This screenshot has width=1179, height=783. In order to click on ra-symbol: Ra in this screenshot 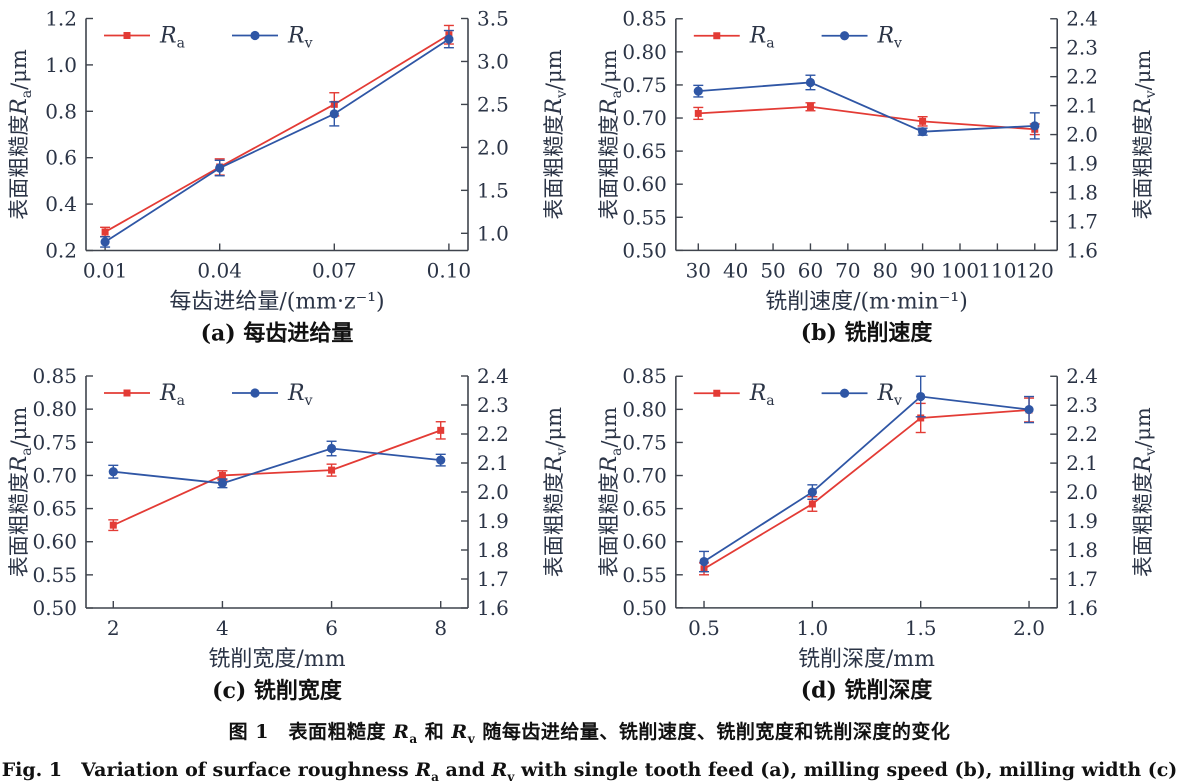, I will do `click(405, 733)`.